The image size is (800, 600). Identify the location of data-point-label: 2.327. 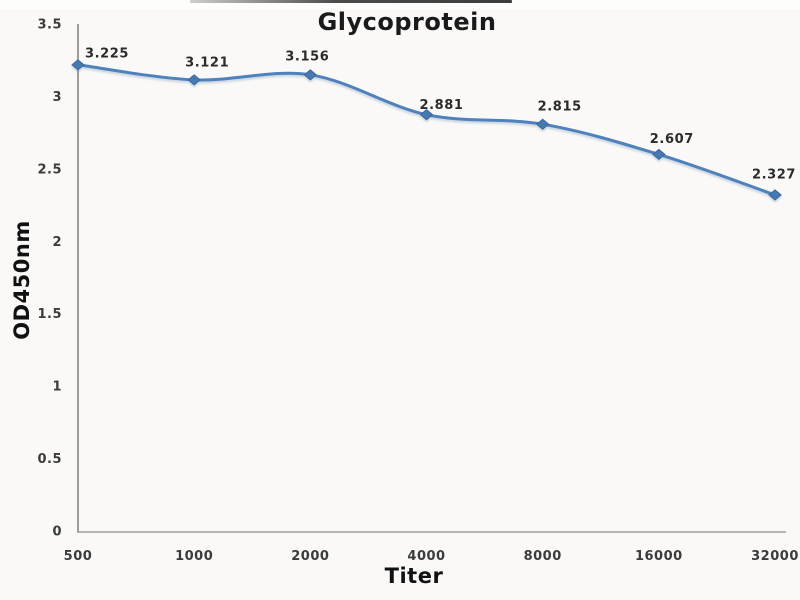
(774, 174).